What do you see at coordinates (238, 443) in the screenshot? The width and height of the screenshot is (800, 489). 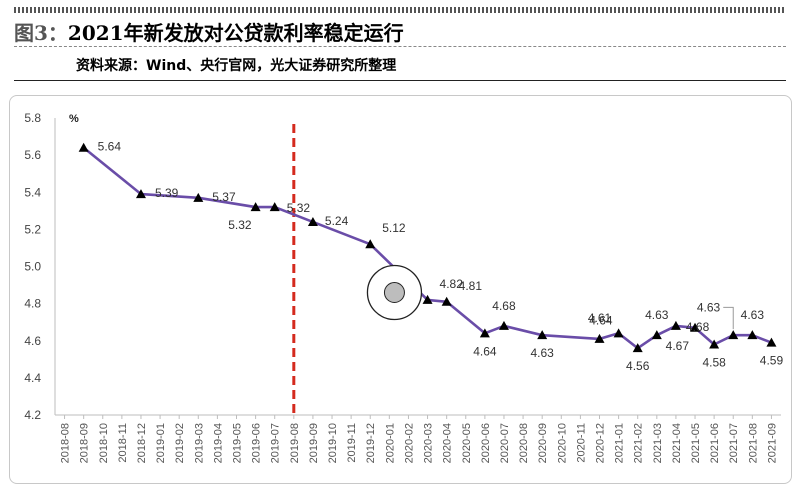 I see `x-tick-label: 2019-05` at bounding box center [238, 443].